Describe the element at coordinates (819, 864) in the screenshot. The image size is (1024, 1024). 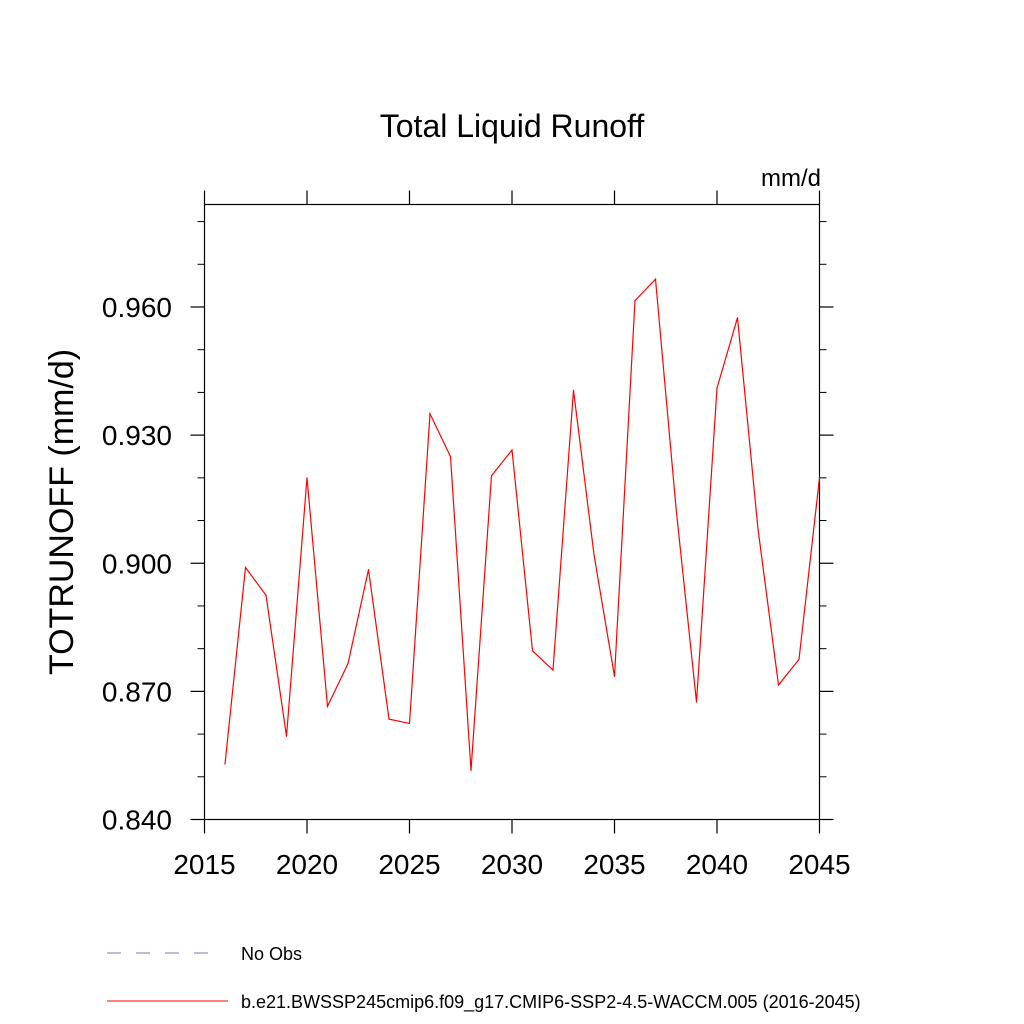
I see `x-tick-label: 2045` at that location.